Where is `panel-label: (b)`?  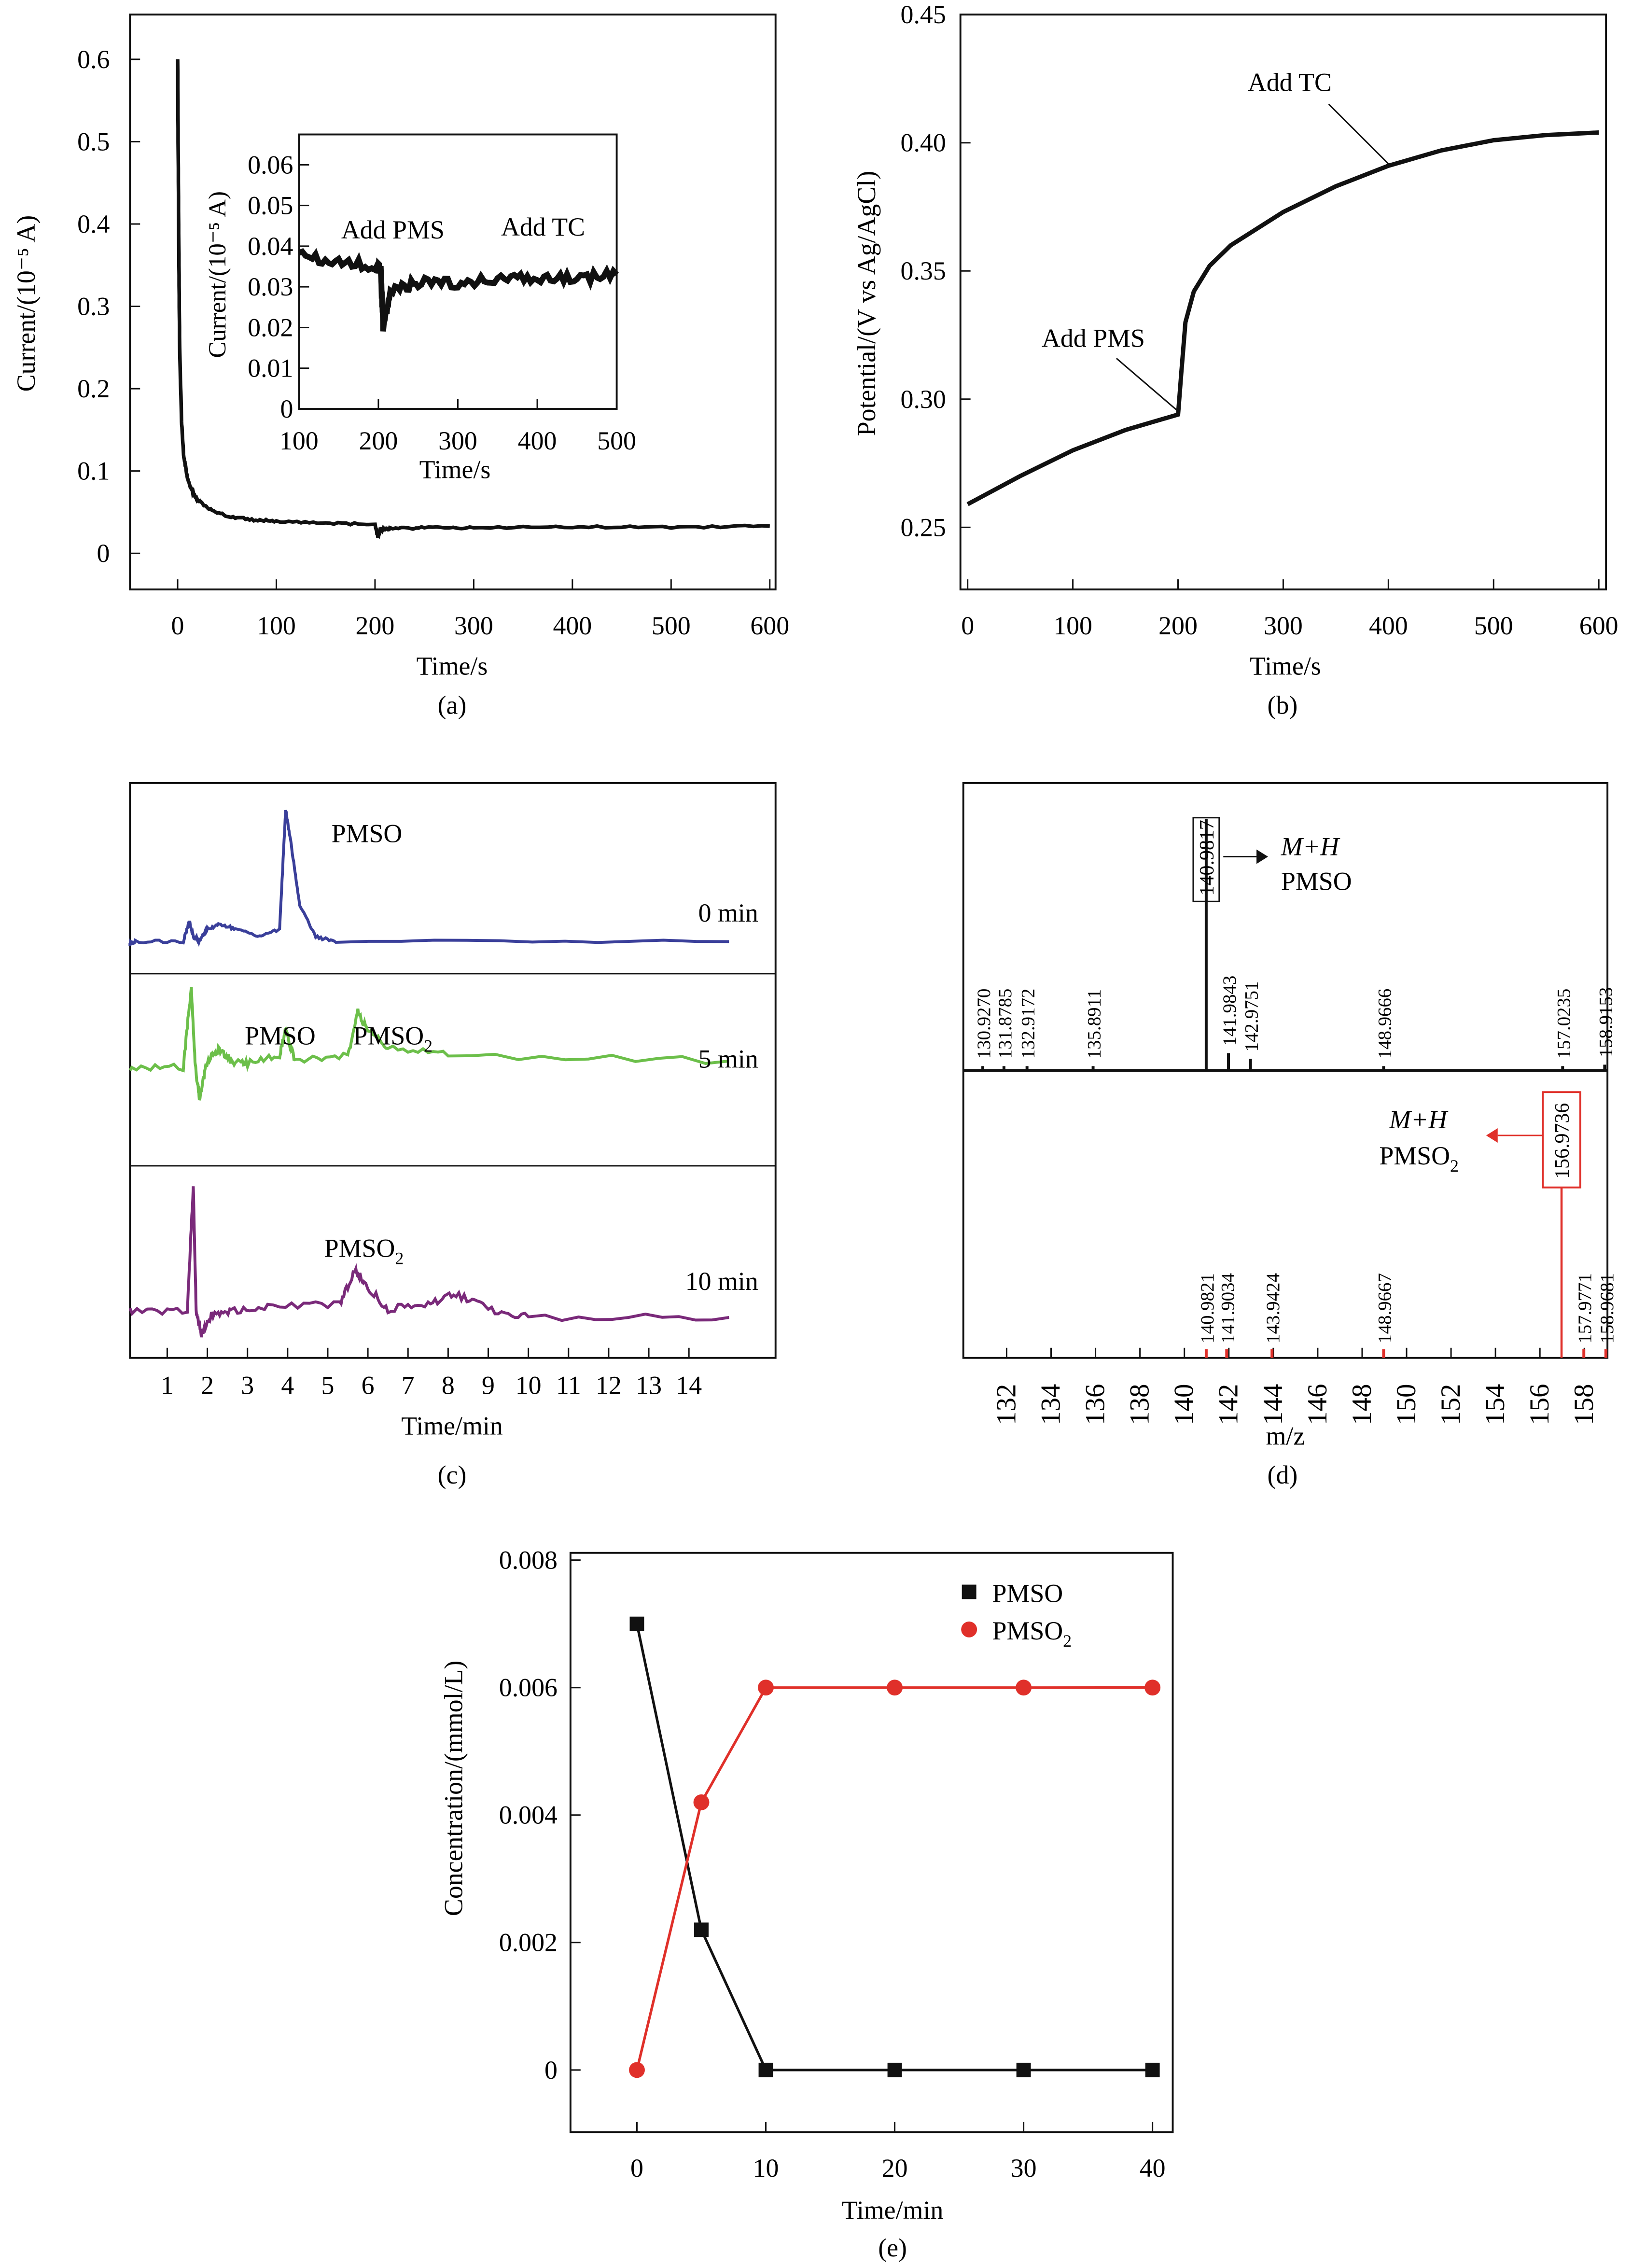
panel-label: (b) is located at coordinates (1283, 705).